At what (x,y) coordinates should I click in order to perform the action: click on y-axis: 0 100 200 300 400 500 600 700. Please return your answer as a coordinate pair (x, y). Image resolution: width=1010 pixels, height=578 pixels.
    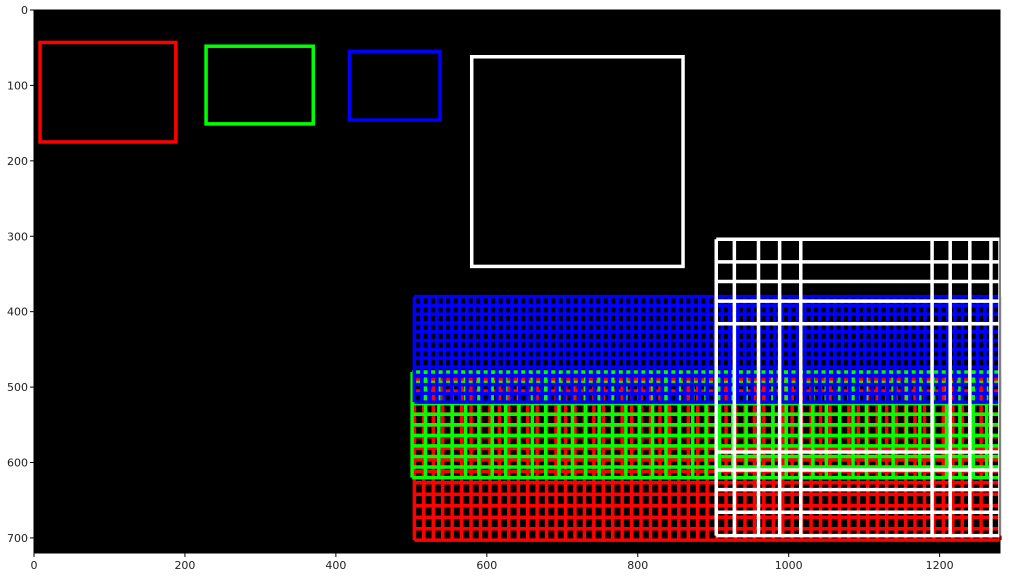
    Looking at the image, I should click on (20, 274).